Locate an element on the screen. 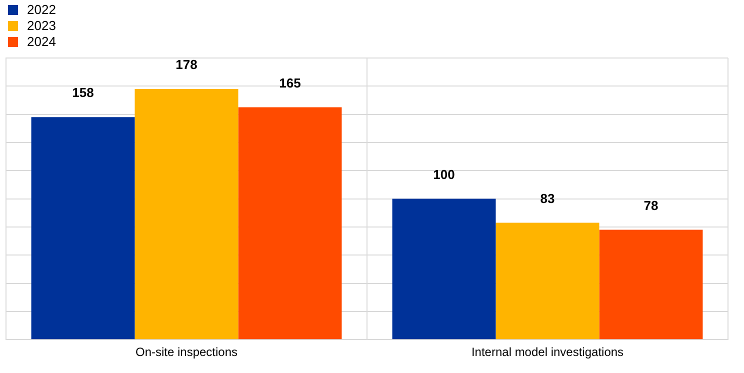  x-tick-label: On-site inspections is located at coordinates (186, 352).